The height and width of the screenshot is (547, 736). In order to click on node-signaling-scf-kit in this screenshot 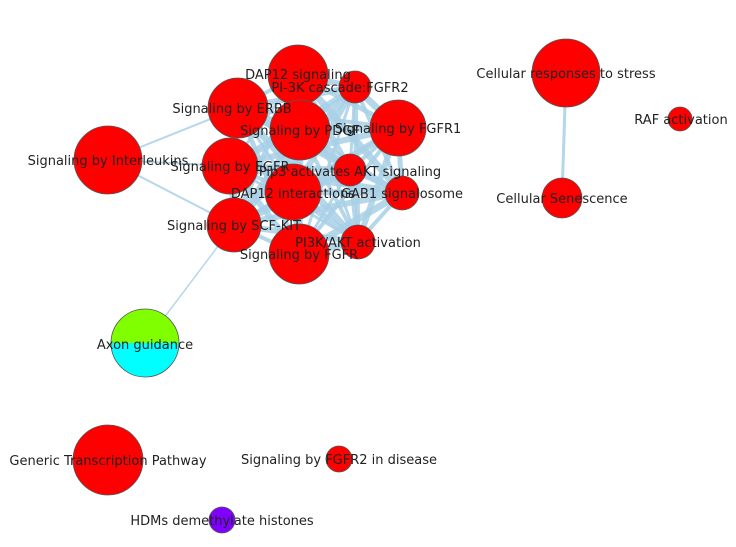, I will do `click(234, 225)`.